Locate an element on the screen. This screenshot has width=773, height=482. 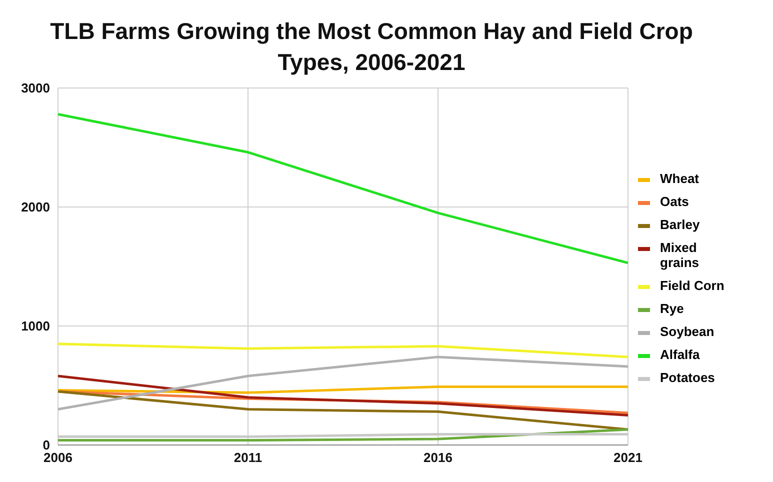
x-tick-label: 2021 is located at coordinates (628, 458).